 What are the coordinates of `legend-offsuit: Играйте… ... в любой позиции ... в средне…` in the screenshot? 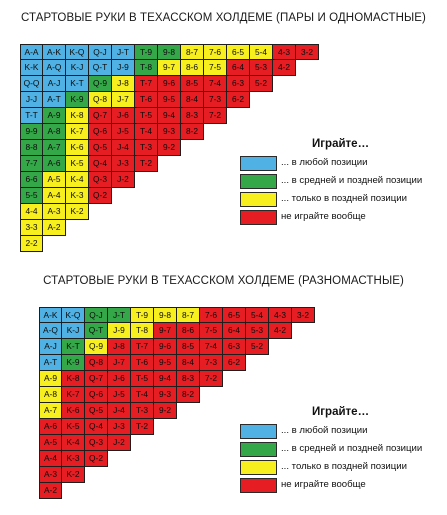 It's located at (340, 451).